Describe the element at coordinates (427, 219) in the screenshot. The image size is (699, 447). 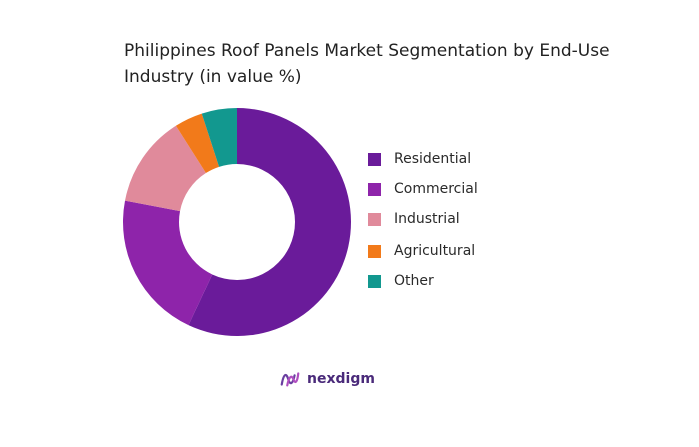
I see `legend-label: Industrial` at that location.